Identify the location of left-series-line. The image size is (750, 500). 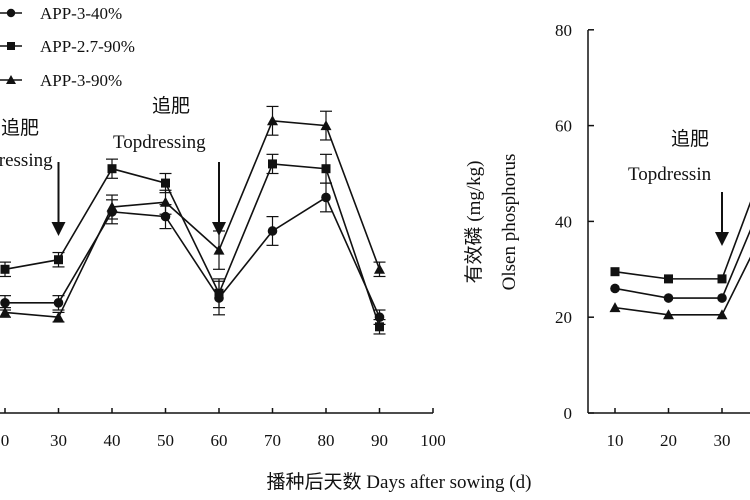
(193, 257).